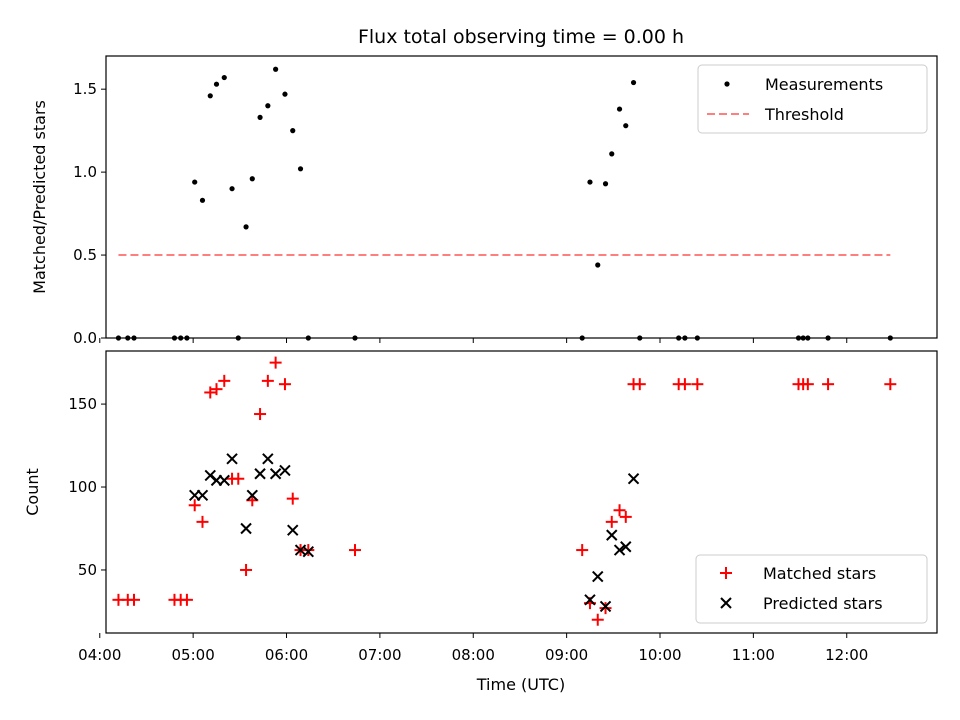  What do you see at coordinates (473, 340) in the screenshot?
I see `top-x-ticks` at bounding box center [473, 340].